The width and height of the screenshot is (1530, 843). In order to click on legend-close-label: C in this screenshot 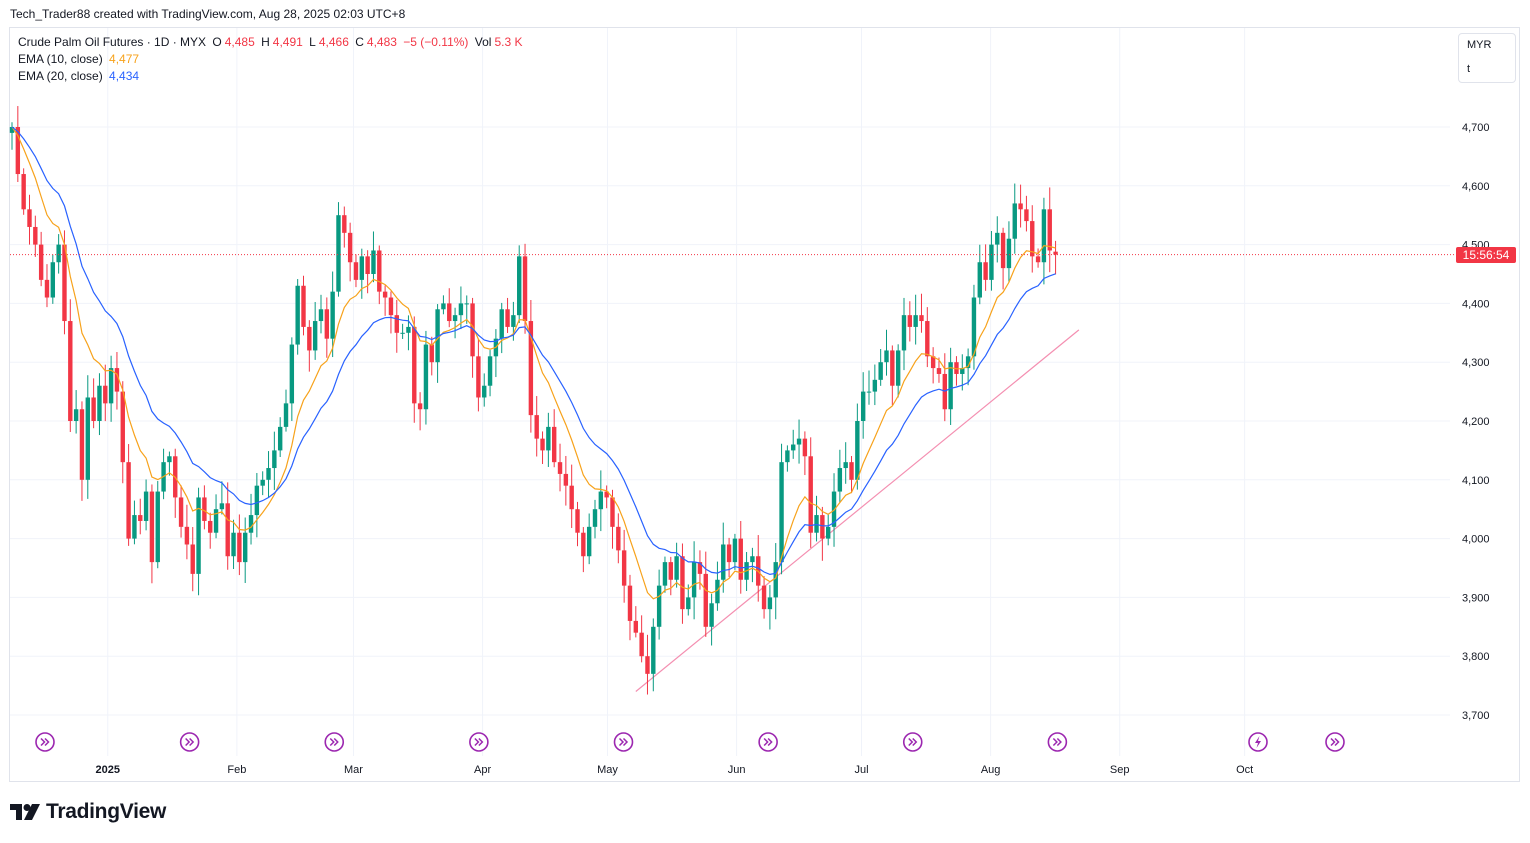, I will do `click(359, 42)`.